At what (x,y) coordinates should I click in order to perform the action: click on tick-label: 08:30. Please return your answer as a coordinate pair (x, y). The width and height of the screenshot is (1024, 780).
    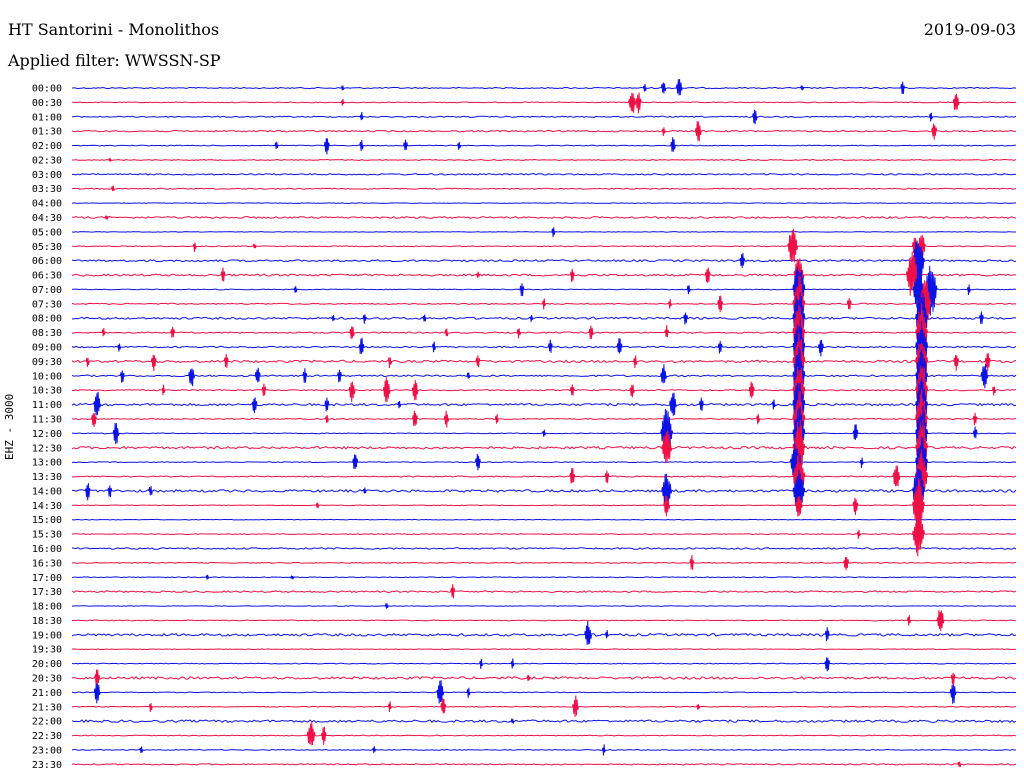
    Looking at the image, I should click on (47, 333).